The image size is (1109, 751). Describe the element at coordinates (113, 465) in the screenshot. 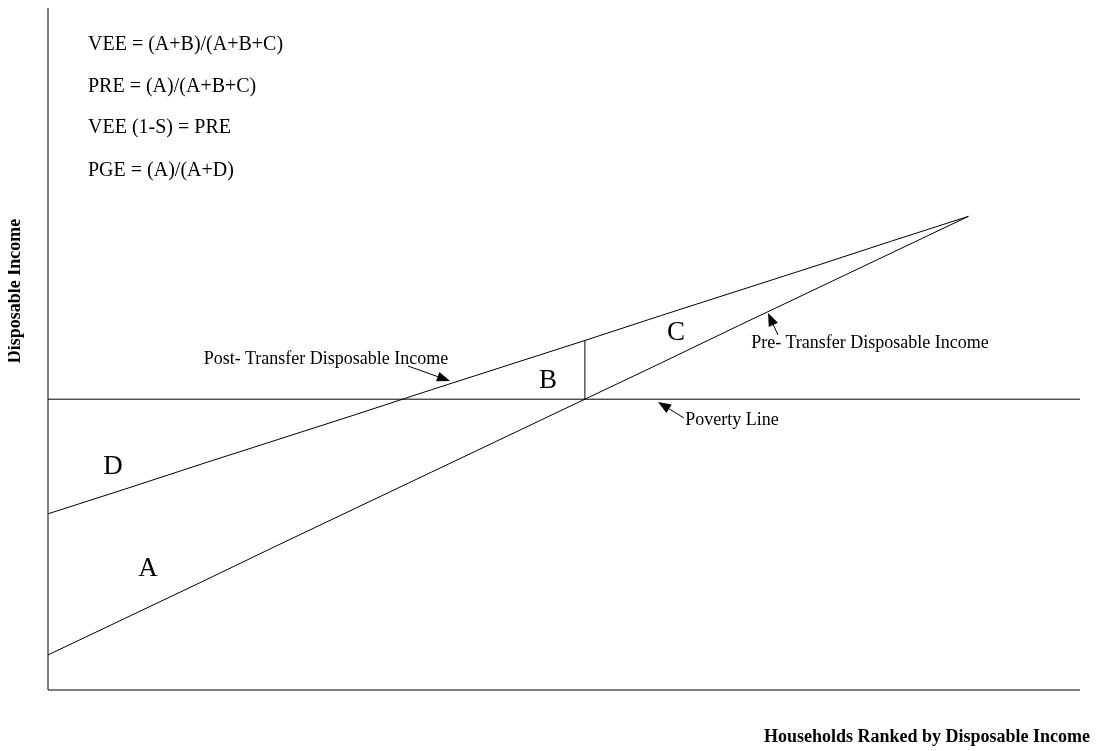

I see `annotation: D` at that location.